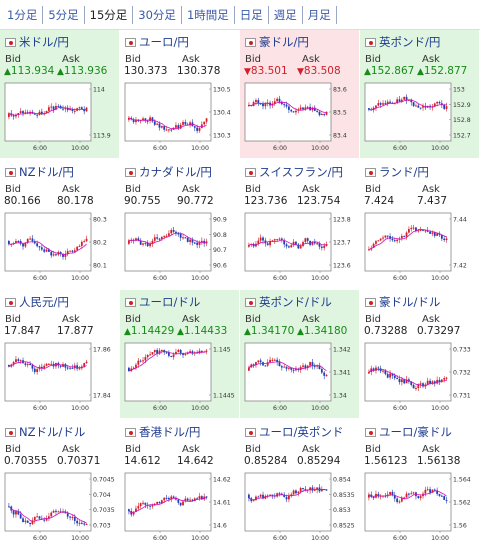 This screenshot has width=480, height=547. I want to click on candlestick-chart: 0.7045 0.704 0.7035 0.703 6:00 10:00, so click(59, 508).